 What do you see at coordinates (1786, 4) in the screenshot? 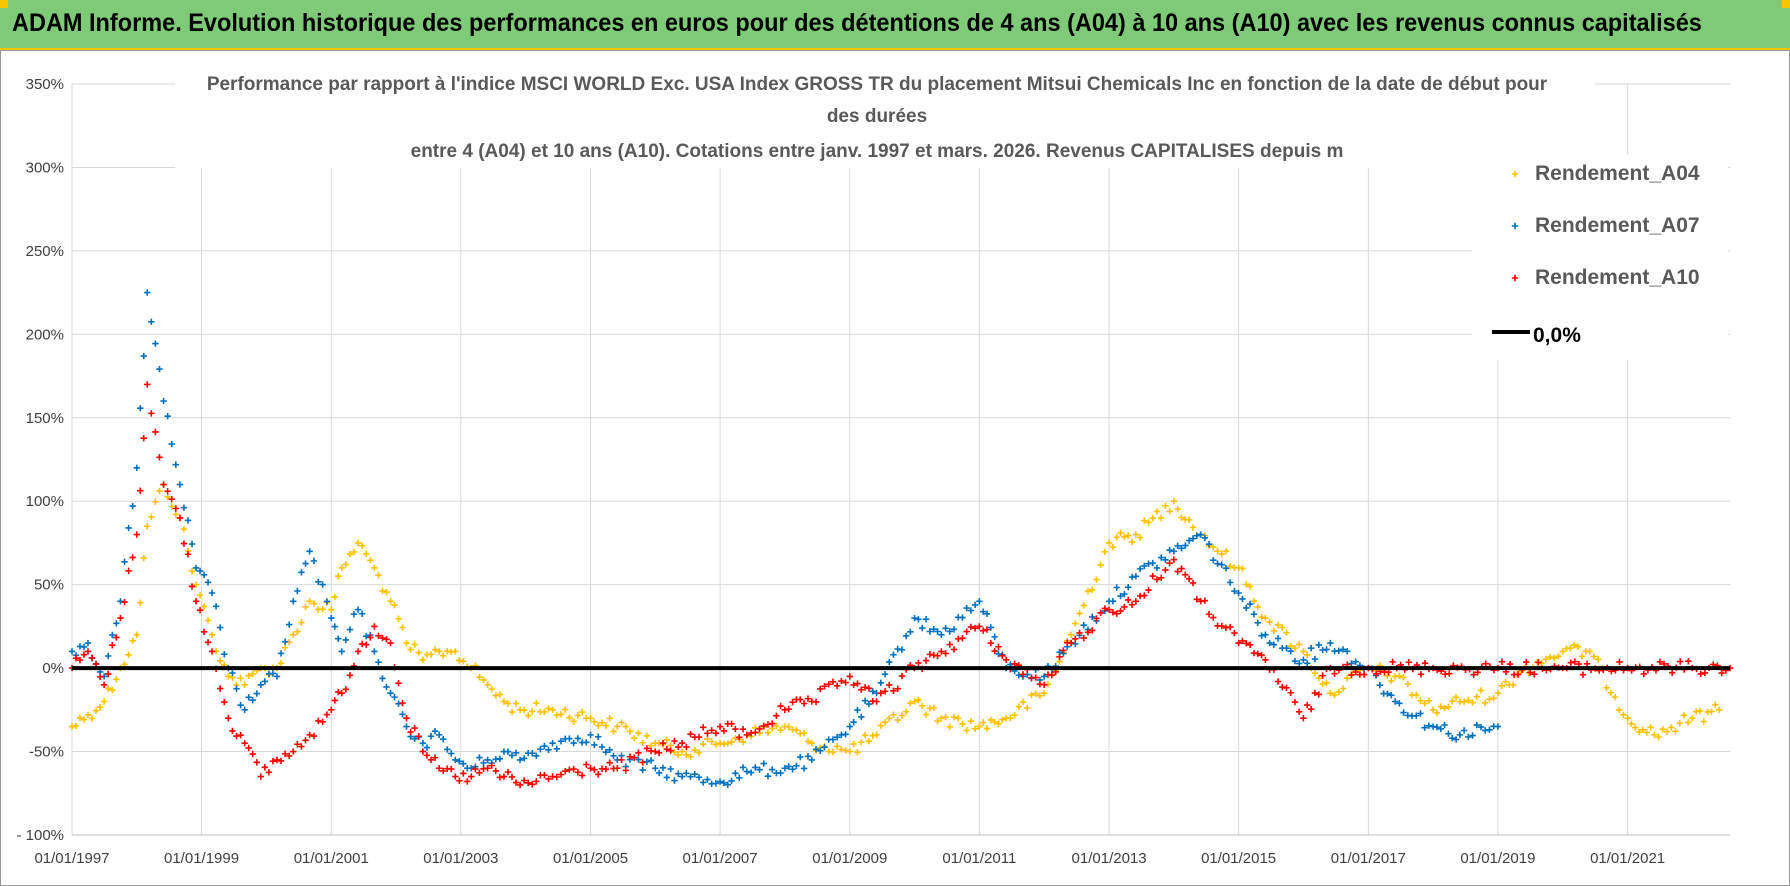
I see `banner-corner-right` at bounding box center [1786, 4].